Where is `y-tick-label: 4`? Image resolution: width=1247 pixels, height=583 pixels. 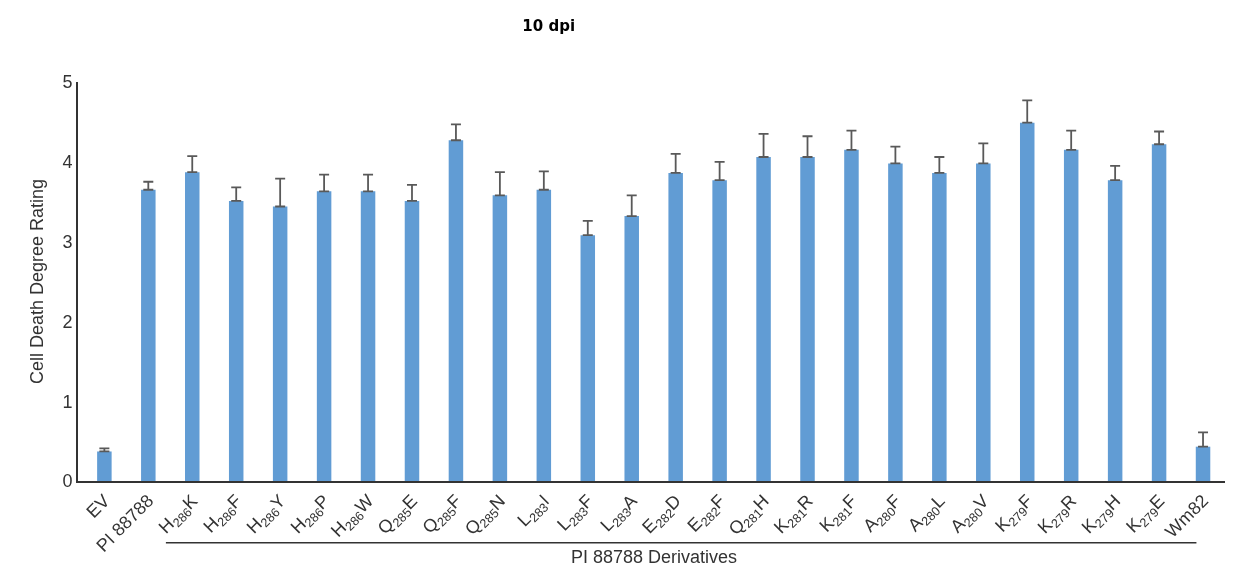
y-tick-label: 4 is located at coordinates (67, 162).